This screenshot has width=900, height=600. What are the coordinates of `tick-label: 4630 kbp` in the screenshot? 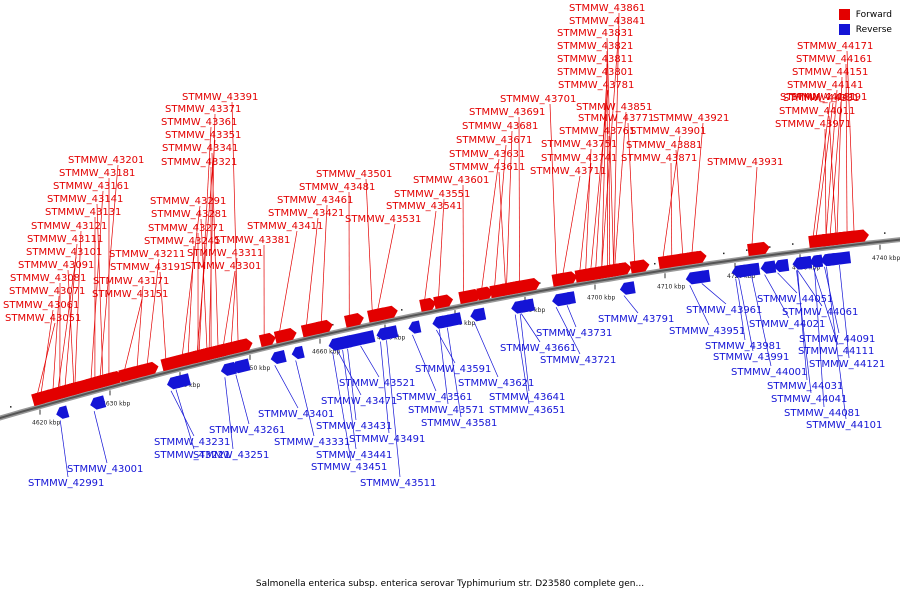 It's located at (116, 403).